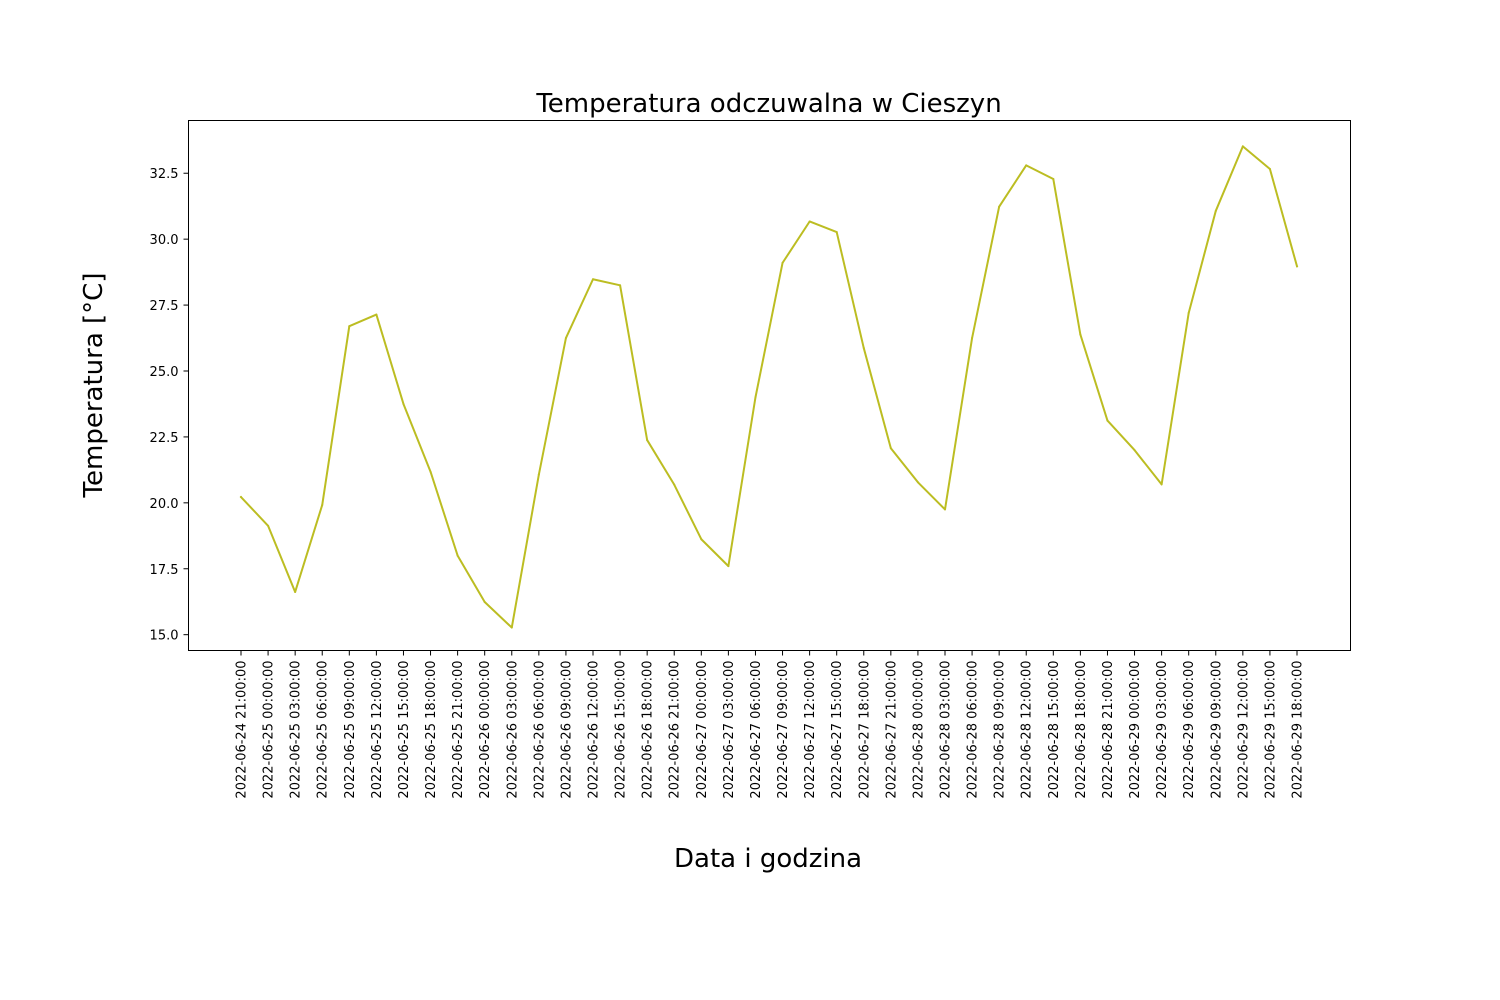 The height and width of the screenshot is (1000, 1500). I want to click on x-tick-label: 2022-06-27 21:00:00, so click(891, 730).